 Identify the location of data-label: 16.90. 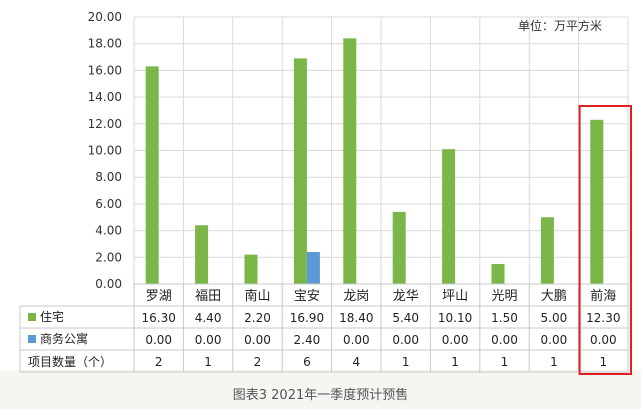
(307, 318).